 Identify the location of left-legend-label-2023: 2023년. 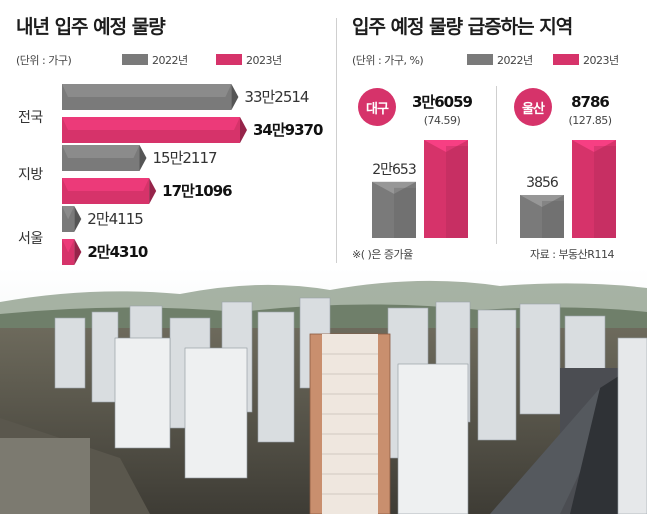
(264, 60).